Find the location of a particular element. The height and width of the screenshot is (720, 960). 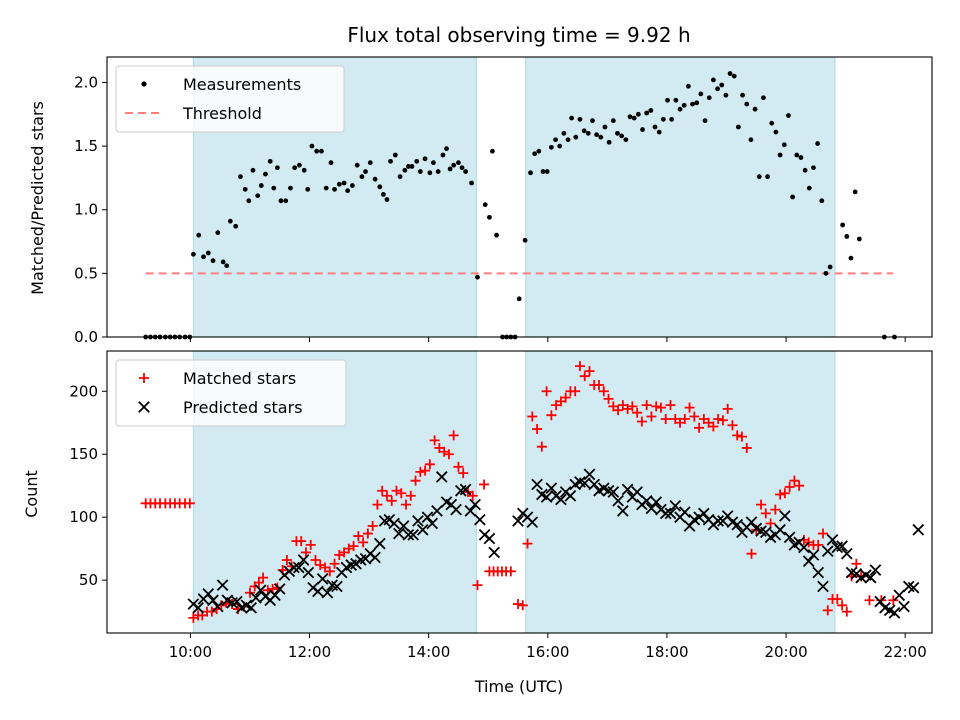

legend-predicted-marker is located at coordinates (144, 407).